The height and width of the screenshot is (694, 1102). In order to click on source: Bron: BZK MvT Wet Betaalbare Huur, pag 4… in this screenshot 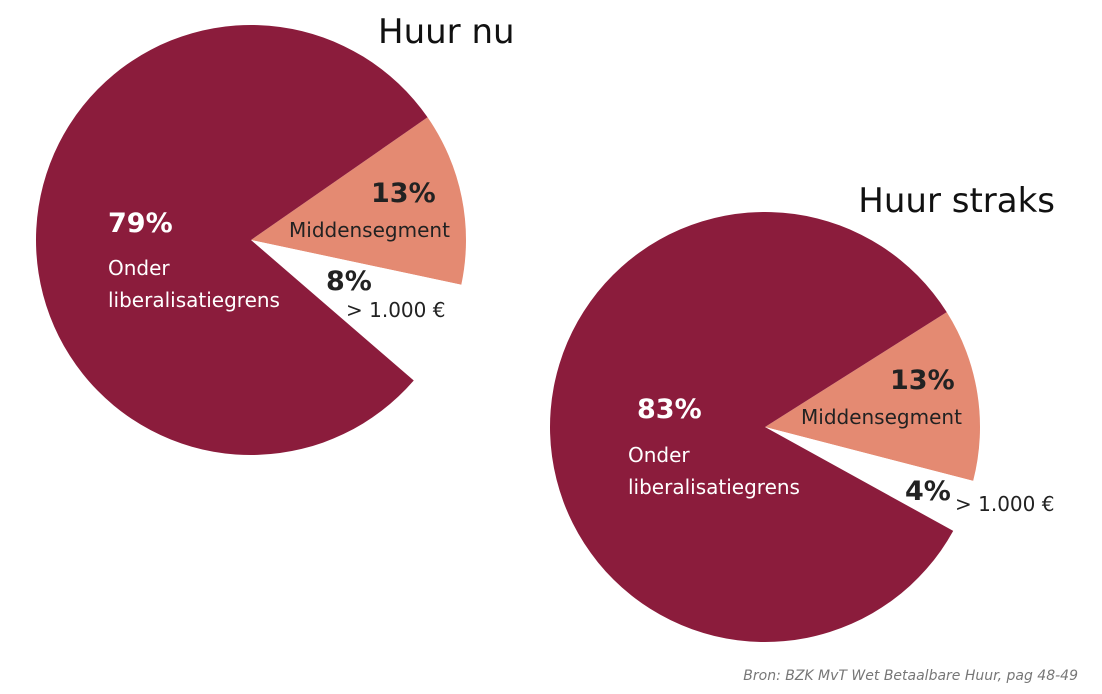, I will do `click(910, 676)`.